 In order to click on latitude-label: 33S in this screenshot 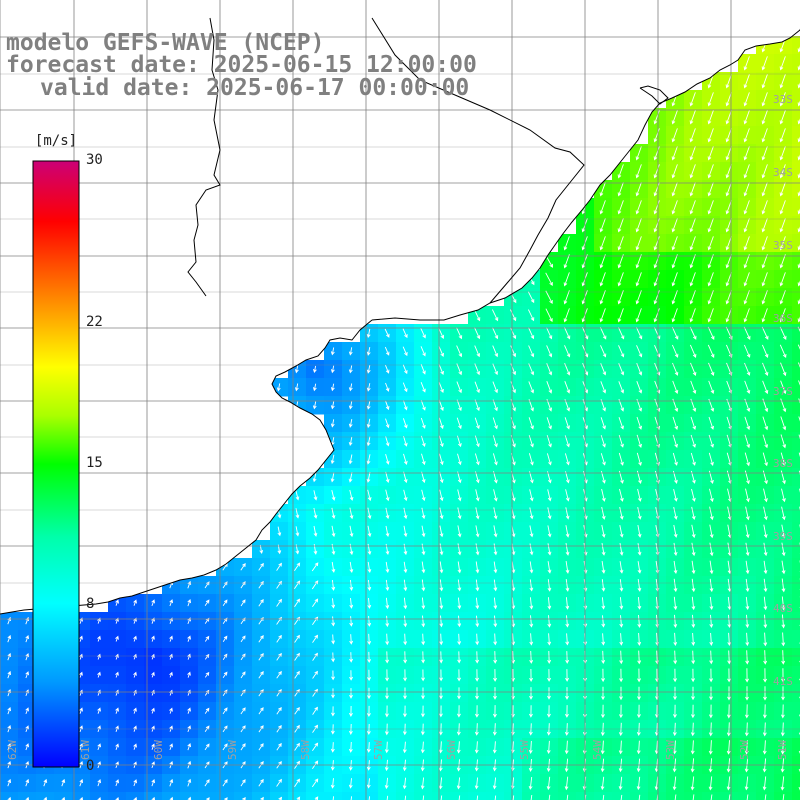, I will do `click(783, 99)`.